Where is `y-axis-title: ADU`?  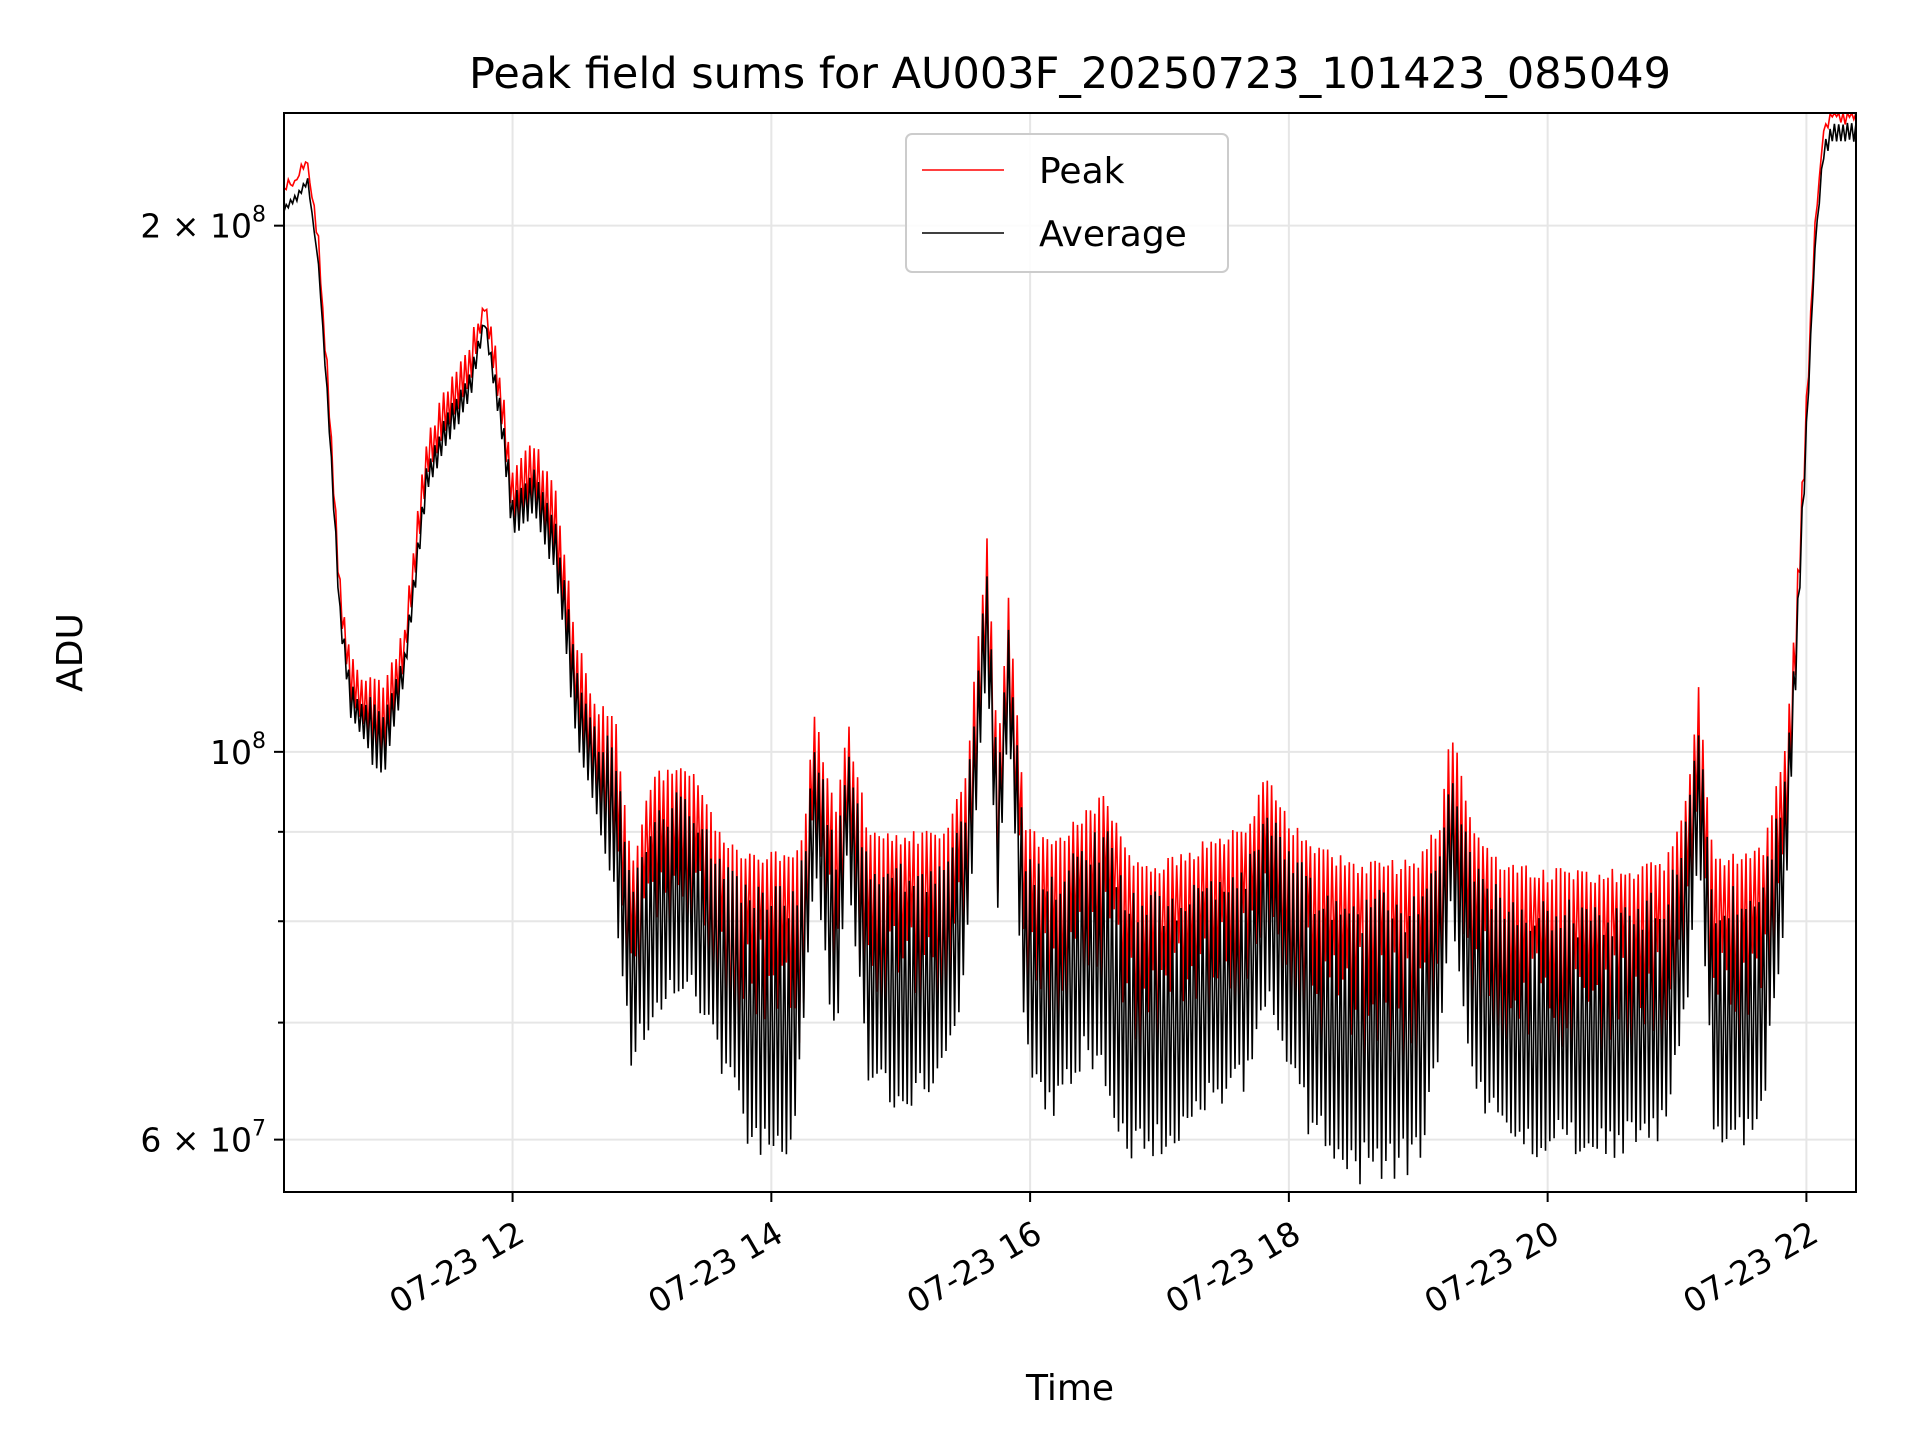 y-axis-title: ADU is located at coordinates (70, 652).